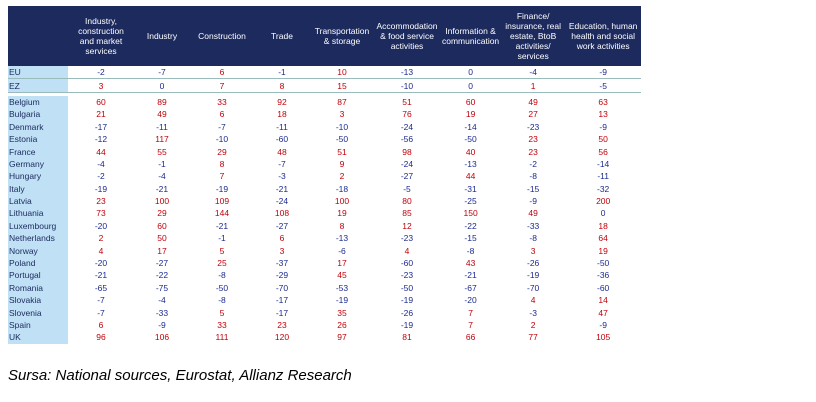  I want to click on row-label: EZ, so click(38, 85).